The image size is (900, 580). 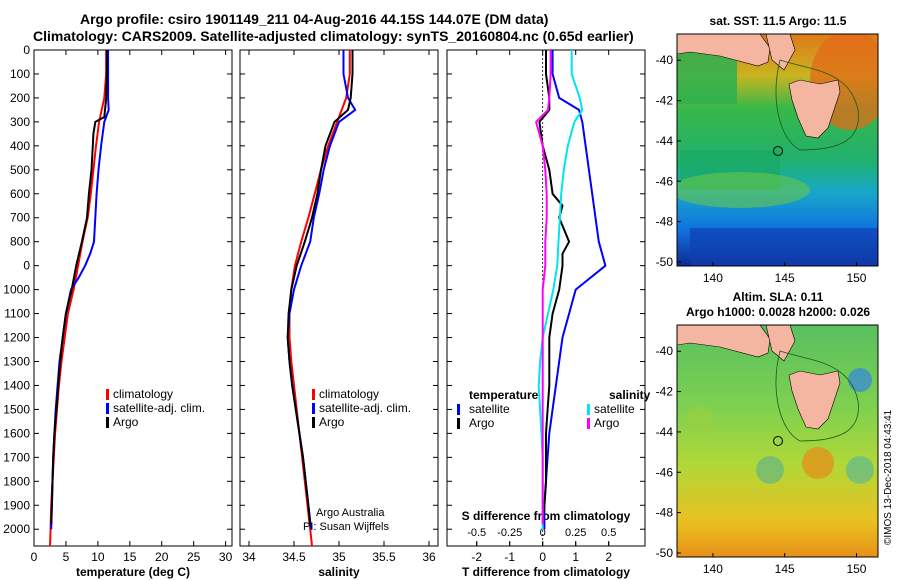 I want to click on series-group, so click(x=571, y=290).